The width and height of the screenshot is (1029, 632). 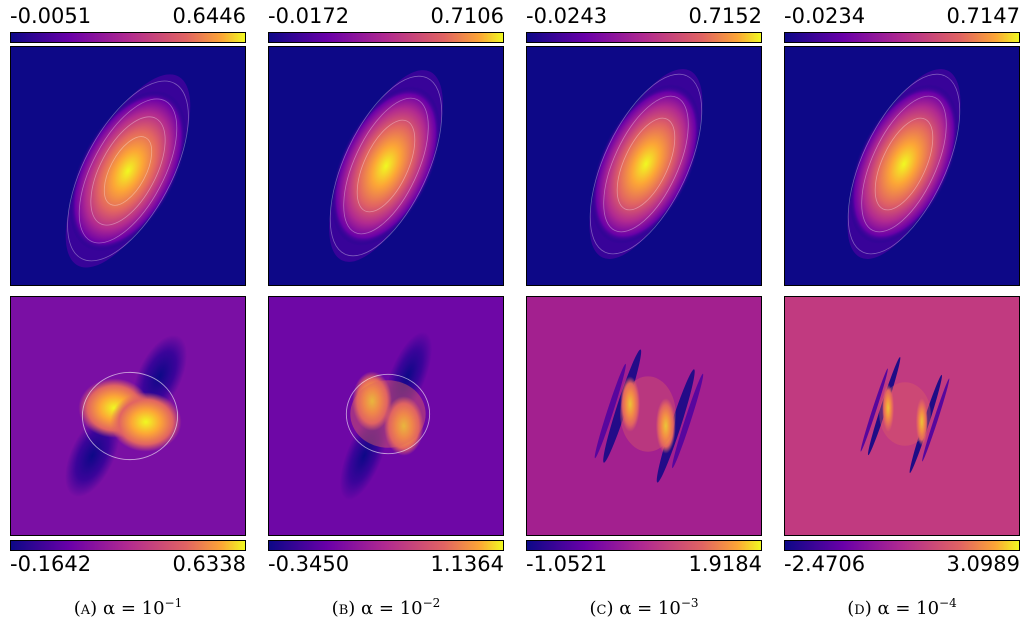 What do you see at coordinates (128, 607) in the screenshot?
I see `caption: (a) α = 10−1` at bounding box center [128, 607].